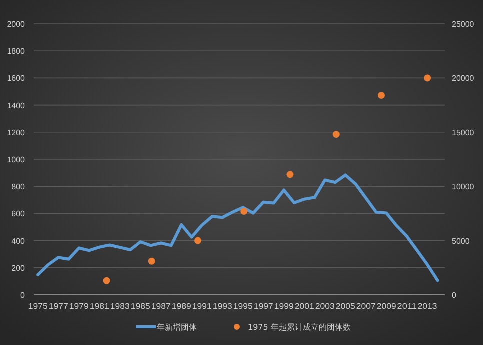 The height and width of the screenshot is (345, 483). What do you see at coordinates (463, 79) in the screenshot?
I see `y2-tick-label: 20000` at bounding box center [463, 79].